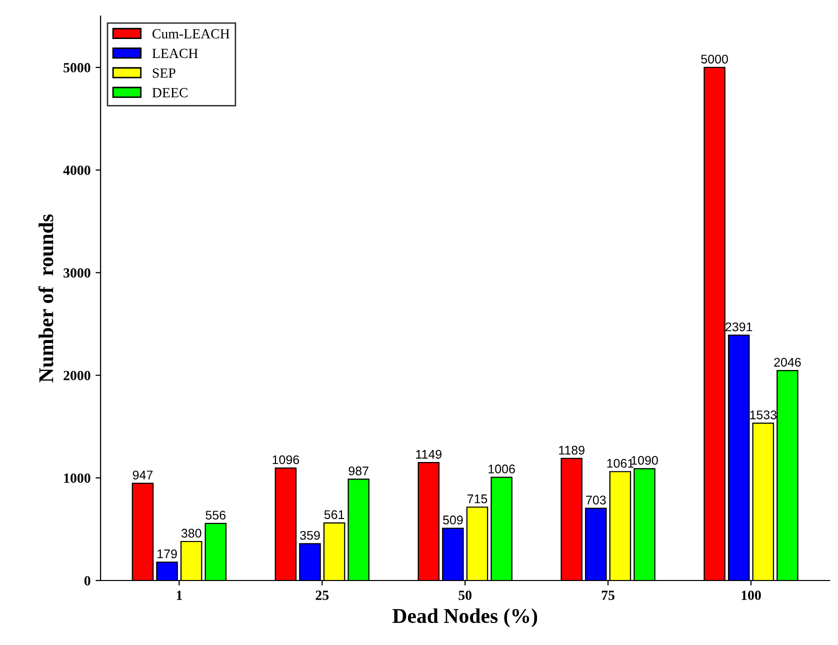 The width and height of the screenshot is (838, 645). I want to click on data-label: 703, so click(596, 500).